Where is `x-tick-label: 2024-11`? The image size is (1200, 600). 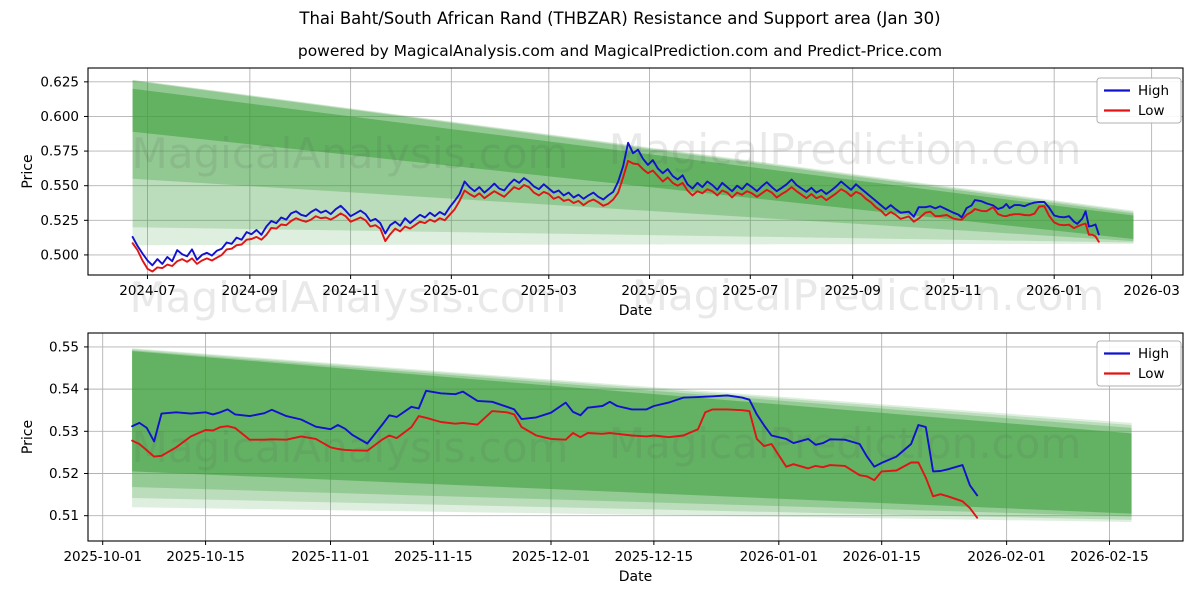
x-tick-label: 2024-11 is located at coordinates (350, 291).